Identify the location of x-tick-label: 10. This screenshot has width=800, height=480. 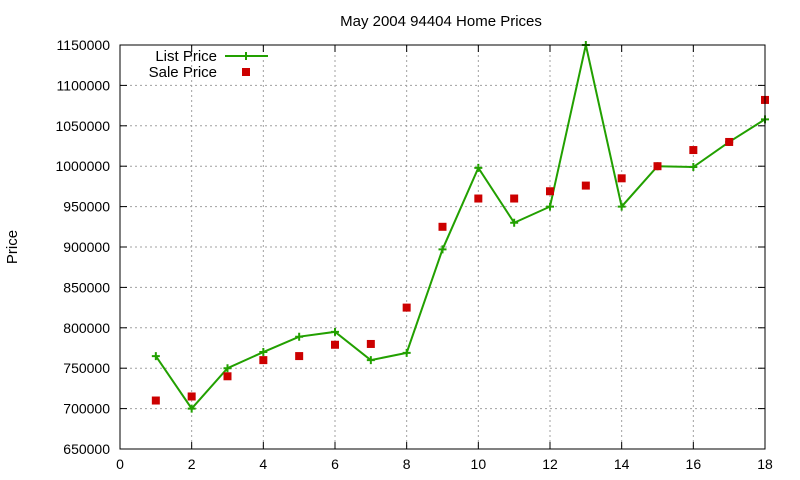
(479, 464).